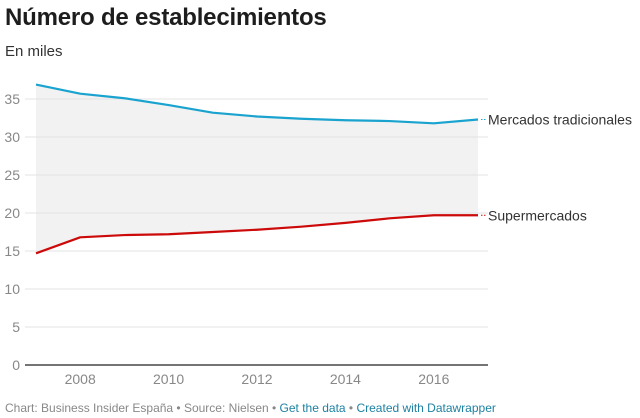  What do you see at coordinates (12, 213) in the screenshot?
I see `y-tick-label: 20` at bounding box center [12, 213].